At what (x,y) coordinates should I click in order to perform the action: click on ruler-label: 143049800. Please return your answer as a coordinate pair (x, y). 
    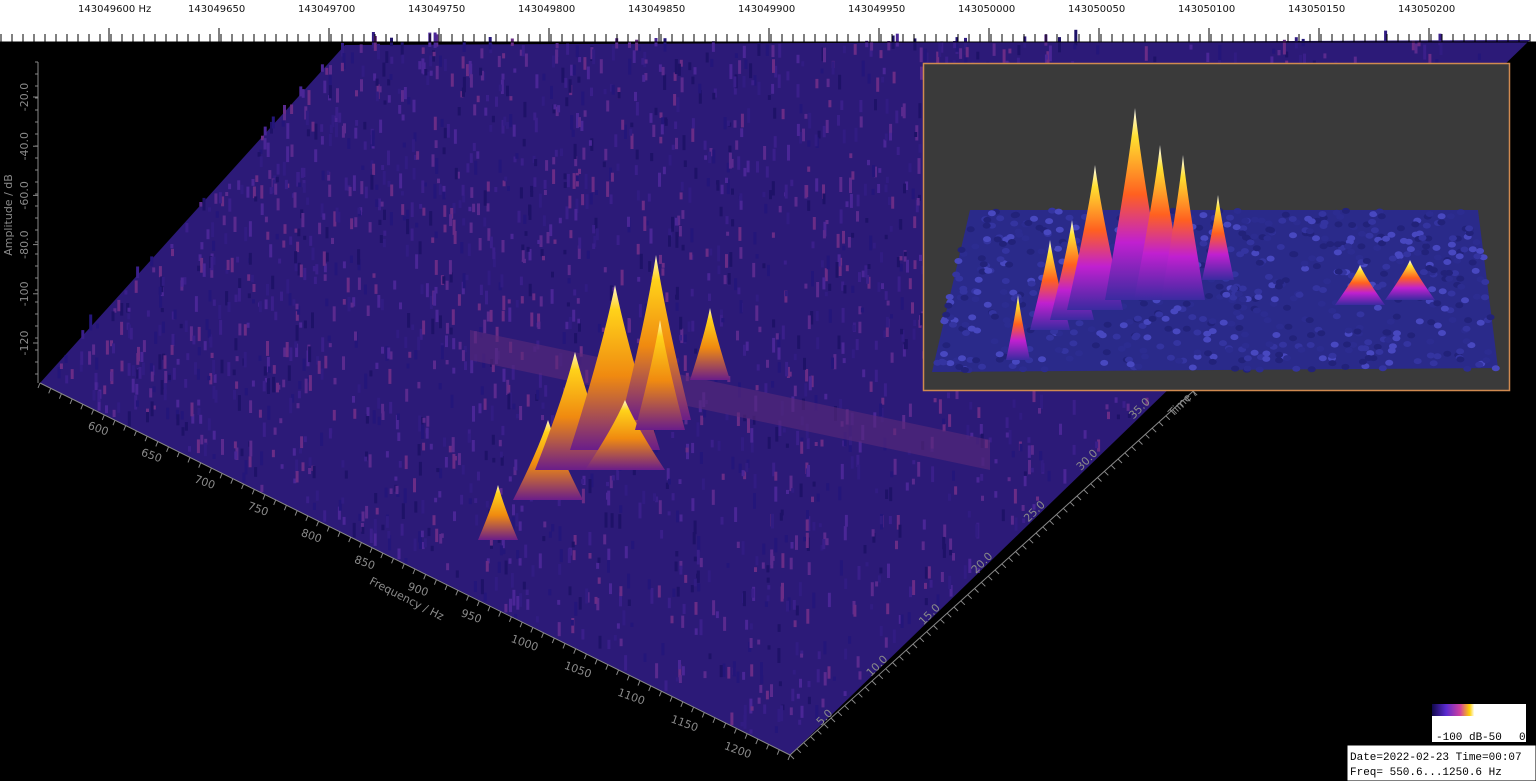
    Looking at the image, I should click on (546, 9).